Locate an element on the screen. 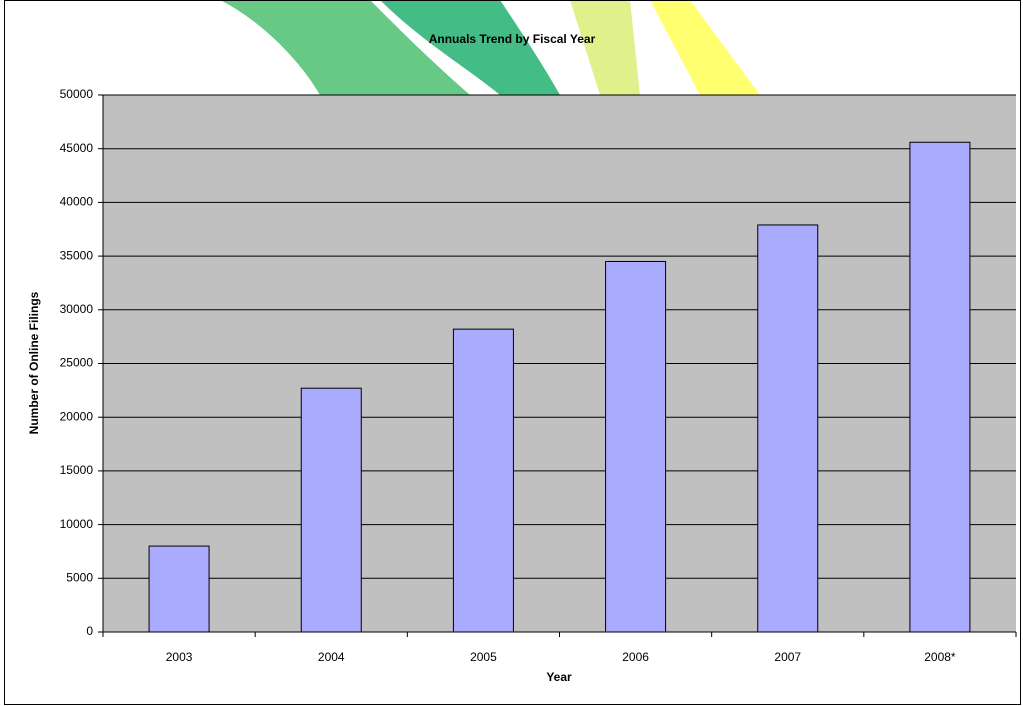 The height and width of the screenshot is (706, 1023). y-tick-label: 20000 is located at coordinates (77, 416).